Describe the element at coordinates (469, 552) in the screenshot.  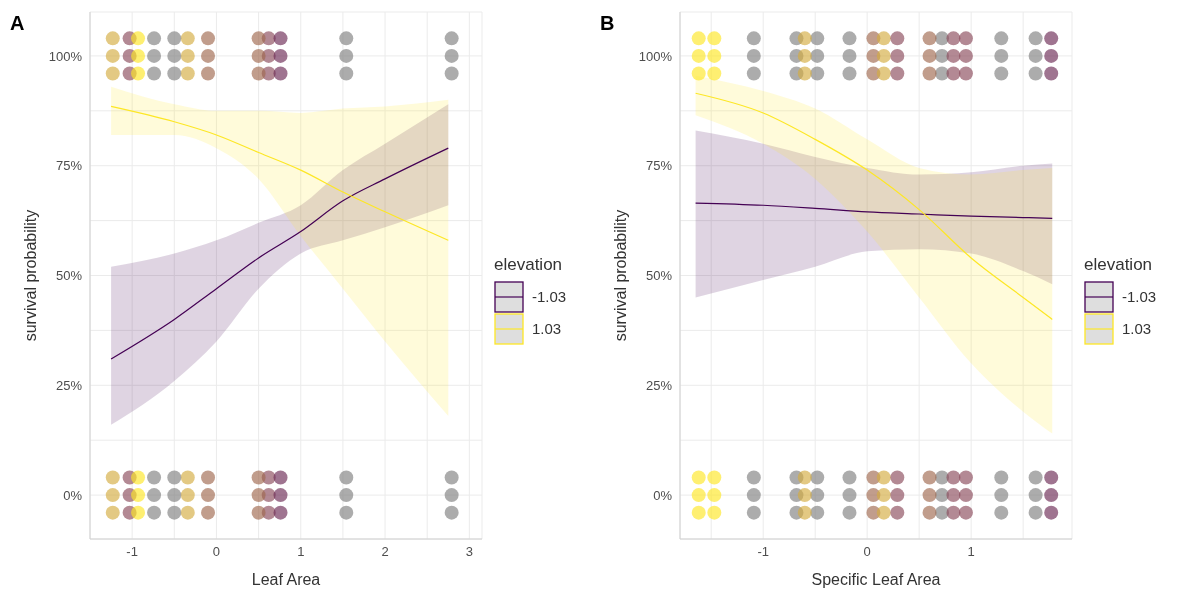
I see `x-tick-label: 3` at that location.